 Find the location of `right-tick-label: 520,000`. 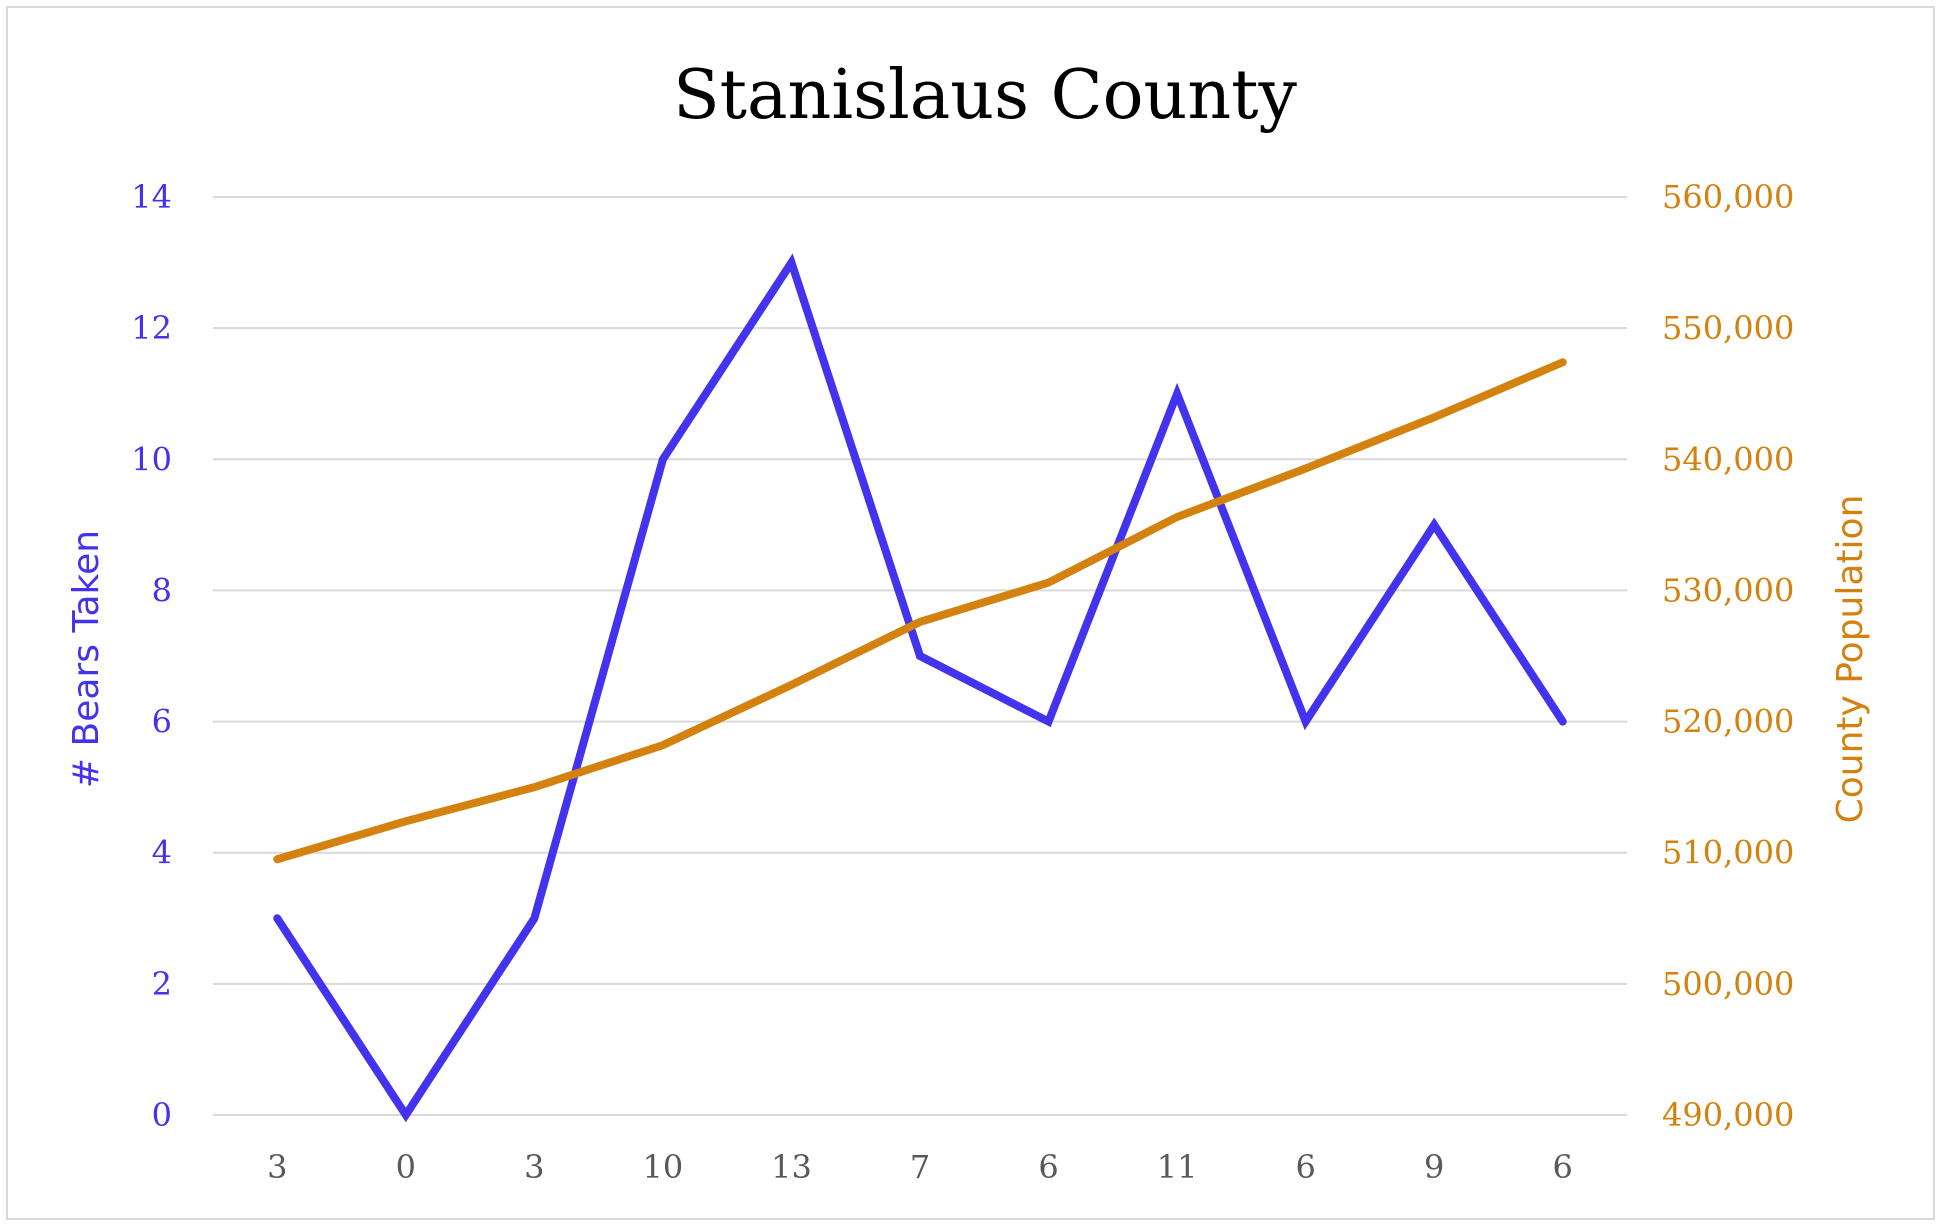

right-tick-label: 520,000 is located at coordinates (1728, 722).